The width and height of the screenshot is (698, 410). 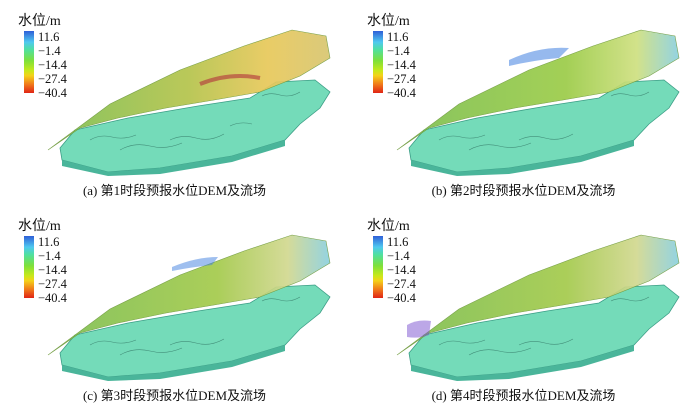 What do you see at coordinates (174, 395) in the screenshot?
I see `panel-caption: (c) 第3时段预报水位DEM及流场` at bounding box center [174, 395].